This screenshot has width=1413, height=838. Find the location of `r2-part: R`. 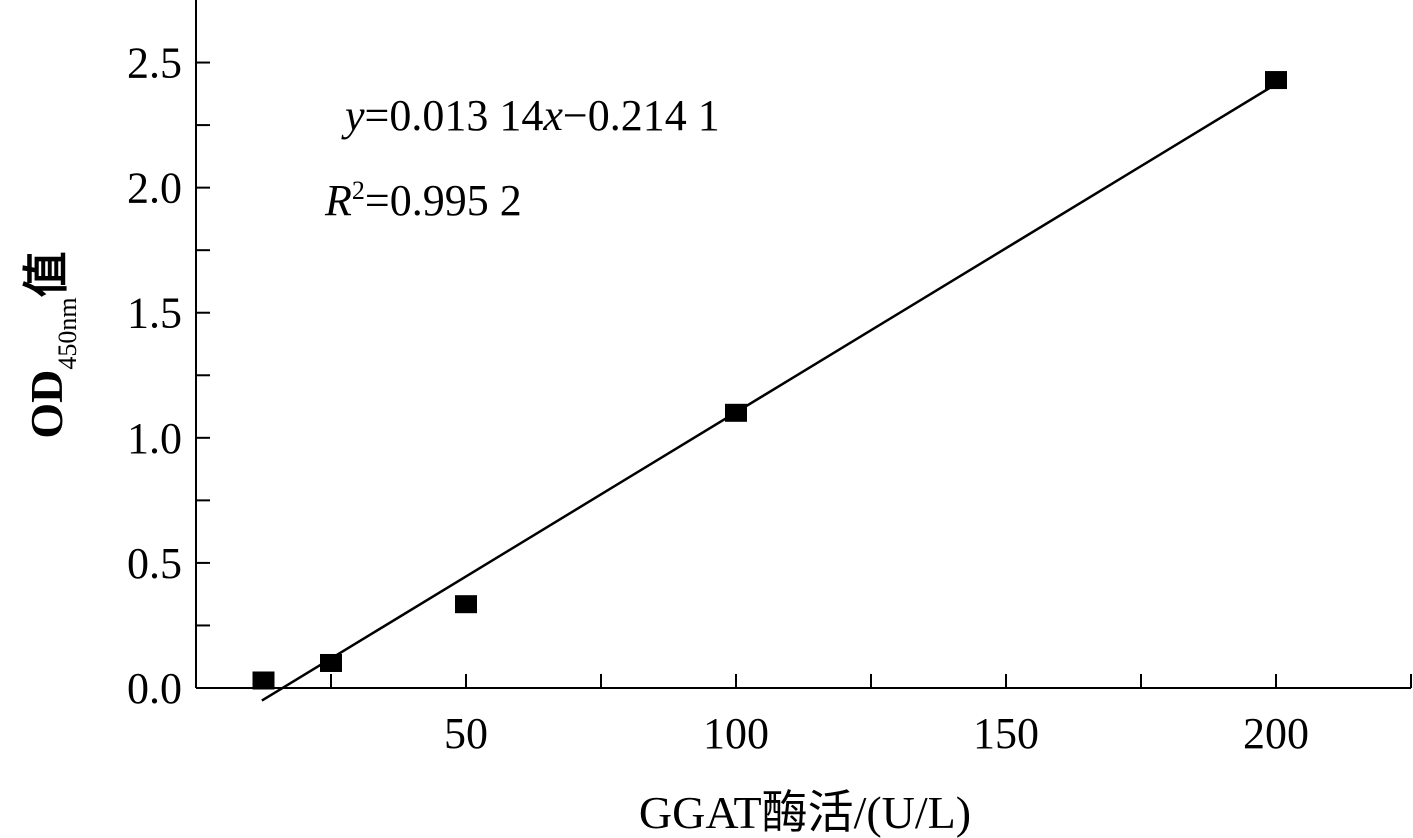

r2-part: R is located at coordinates (338, 200).